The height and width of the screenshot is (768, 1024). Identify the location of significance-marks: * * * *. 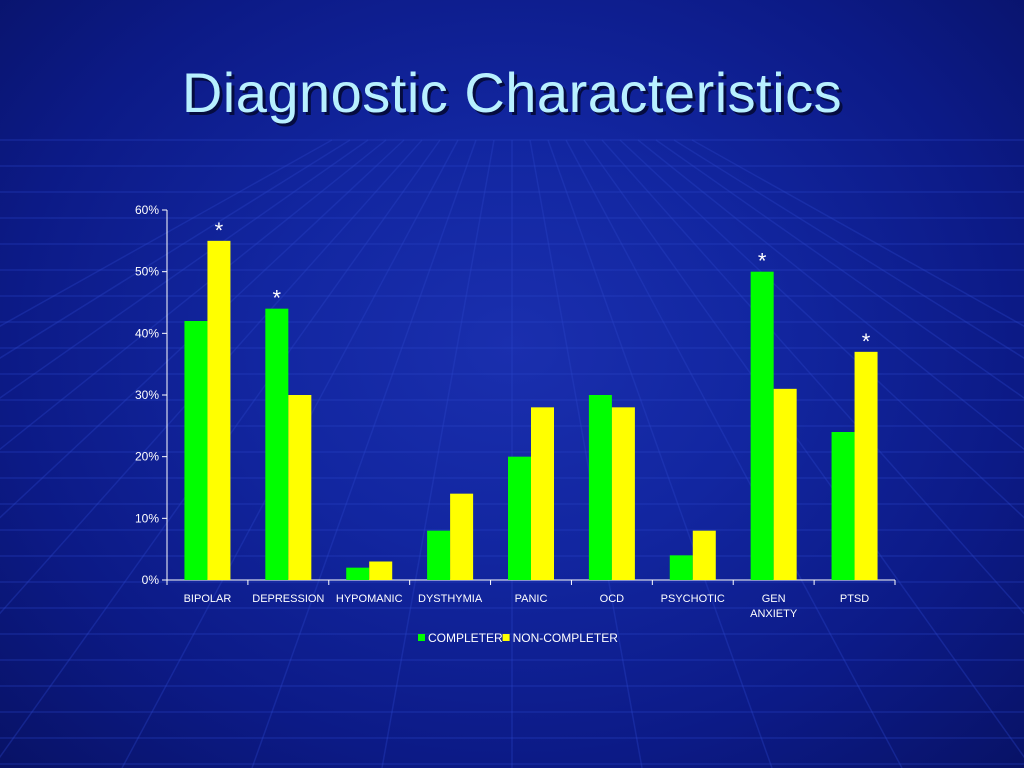
(543, 286).